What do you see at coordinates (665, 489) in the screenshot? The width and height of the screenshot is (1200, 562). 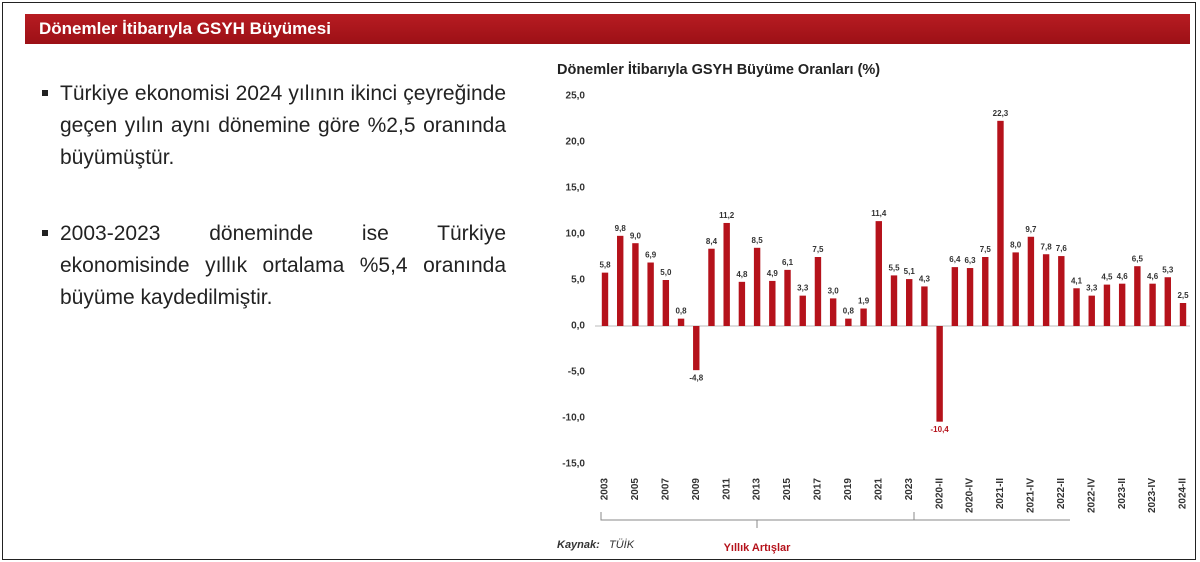 I see `x-tick-label: 2007` at bounding box center [665, 489].